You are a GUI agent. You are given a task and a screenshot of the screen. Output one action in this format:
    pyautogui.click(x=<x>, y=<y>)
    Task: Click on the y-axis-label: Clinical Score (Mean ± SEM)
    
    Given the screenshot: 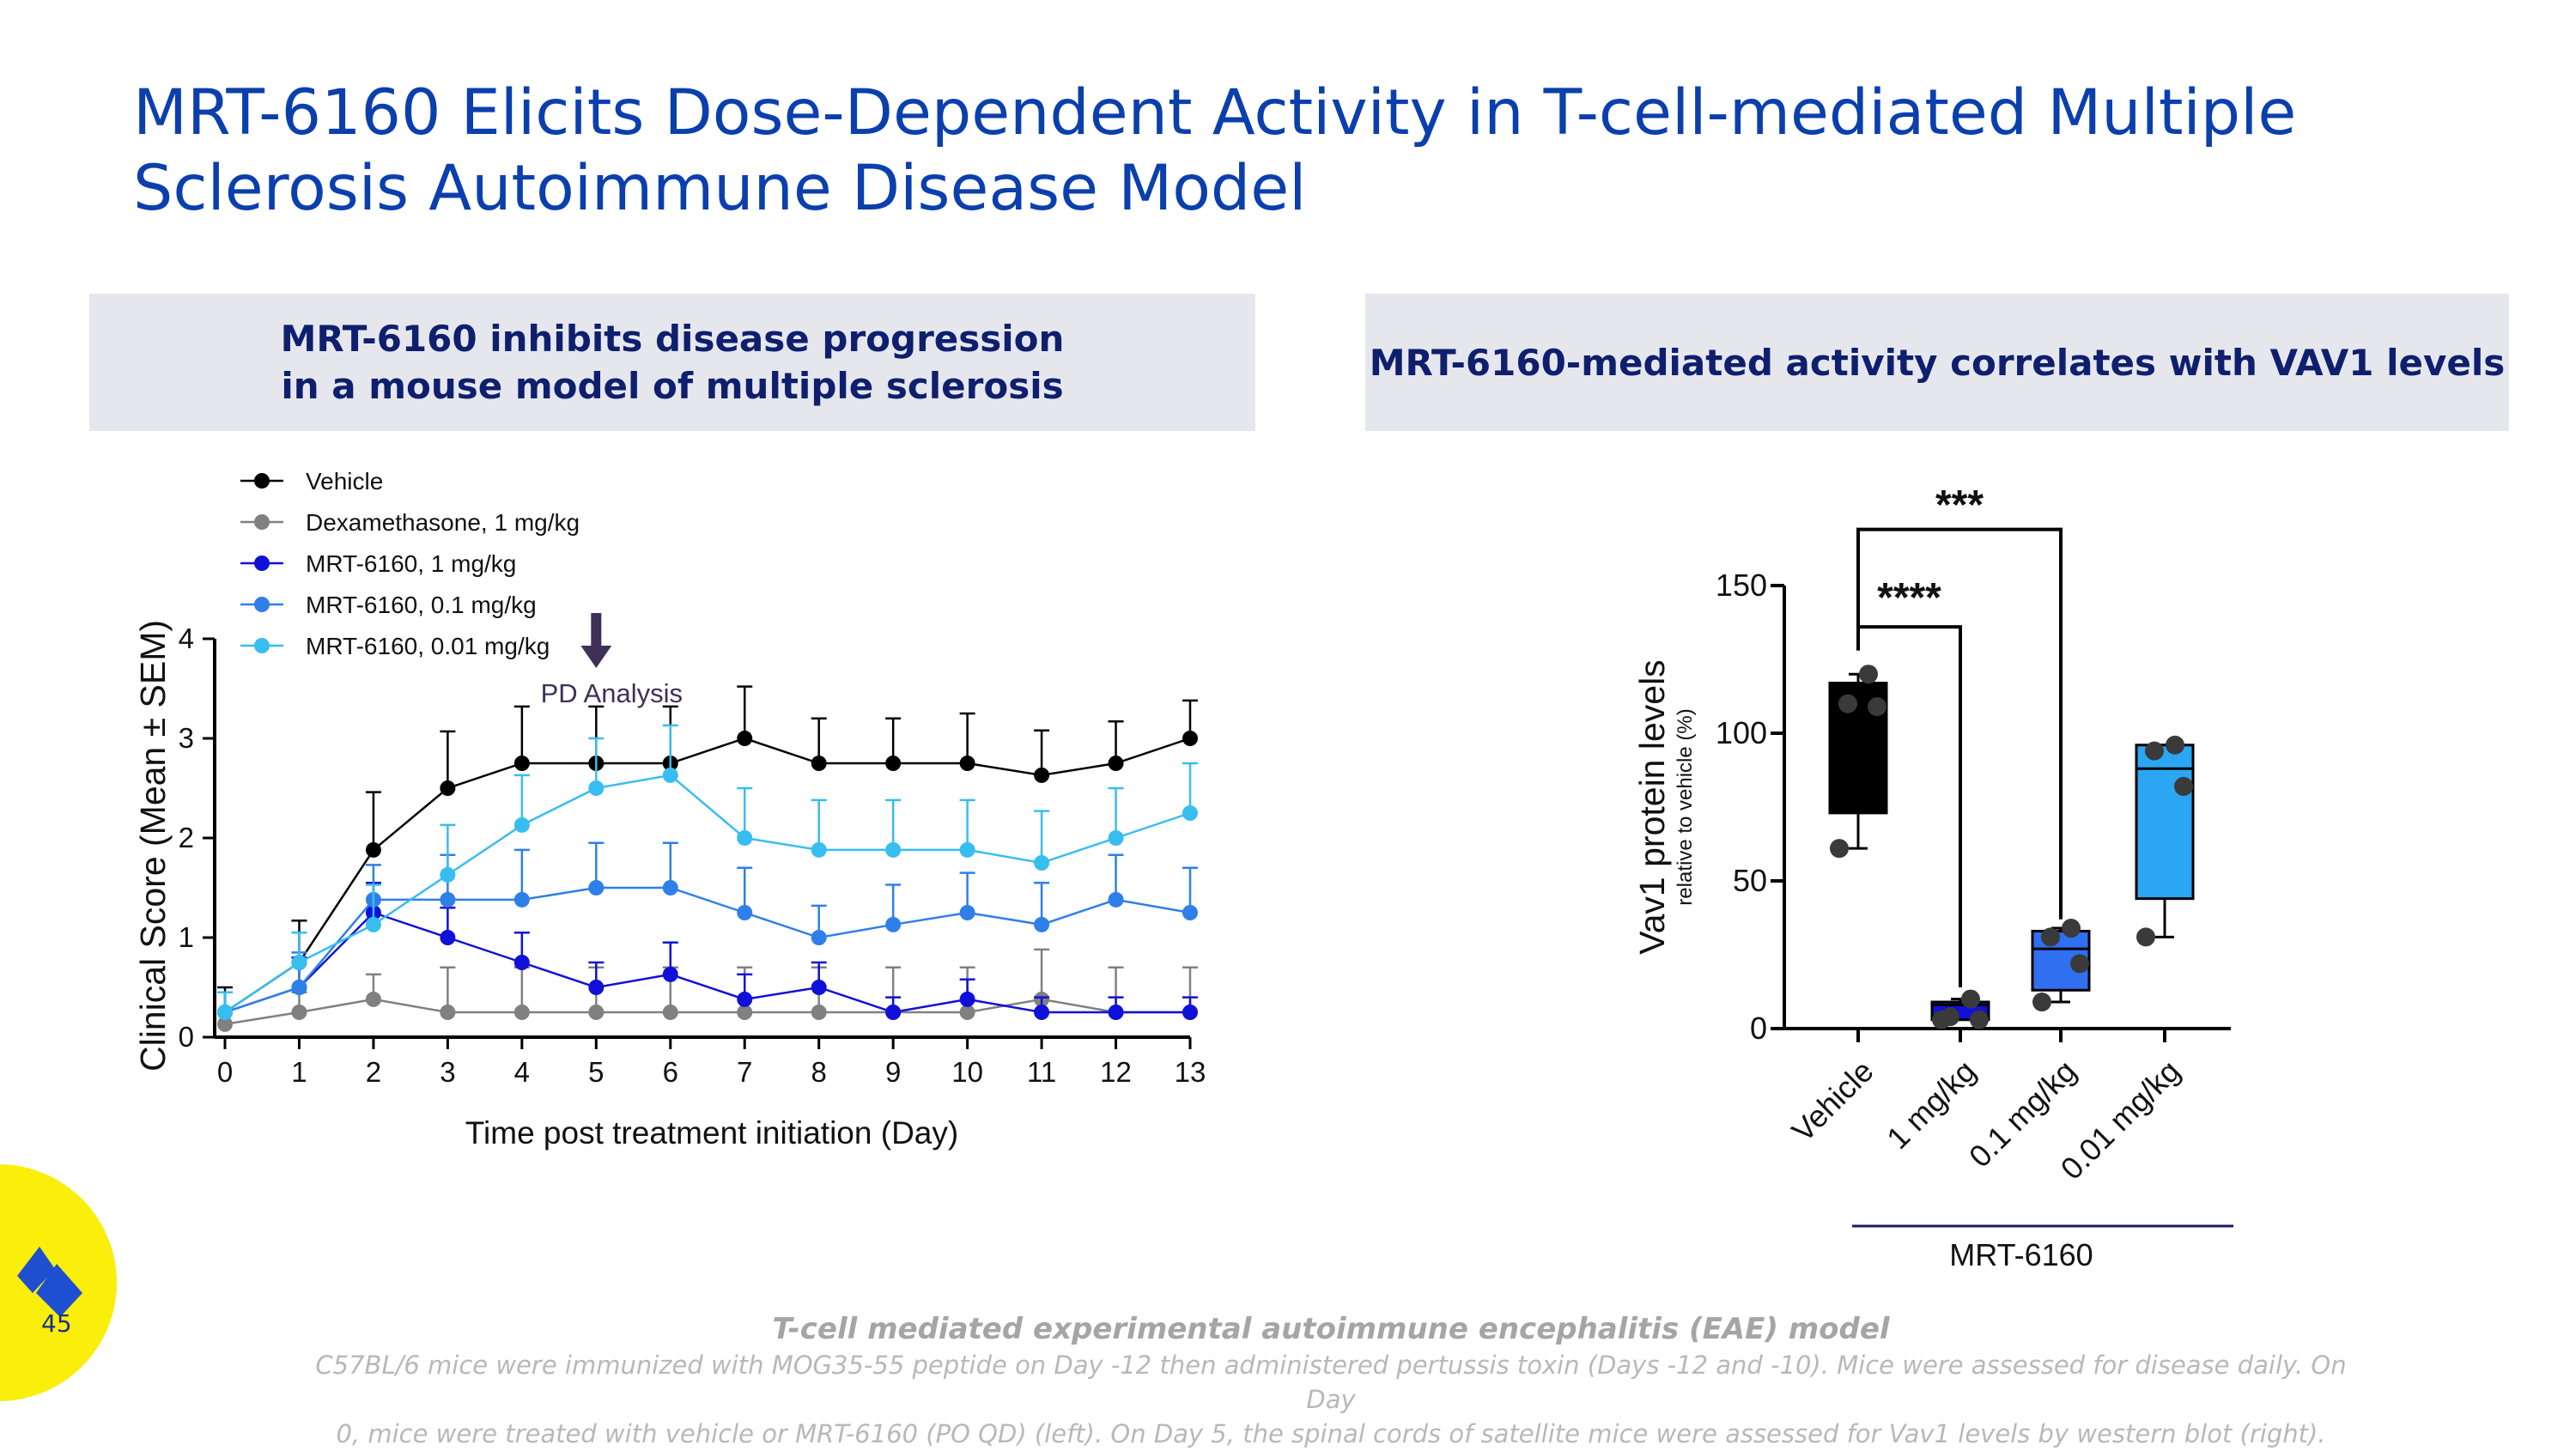 What is the action you would take?
    pyautogui.click(x=153, y=846)
    